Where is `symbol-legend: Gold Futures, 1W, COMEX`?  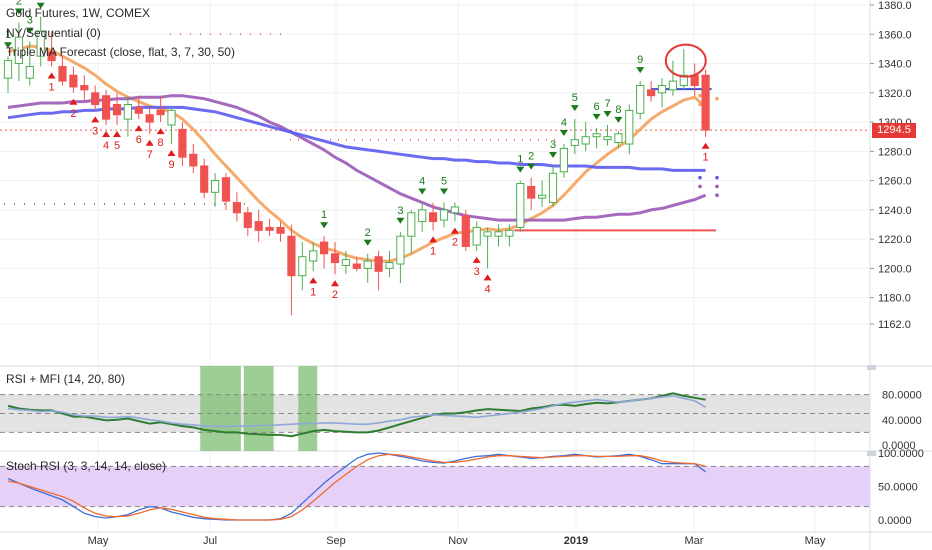 symbol-legend: Gold Futures, 1W, COMEX is located at coordinates (78, 13).